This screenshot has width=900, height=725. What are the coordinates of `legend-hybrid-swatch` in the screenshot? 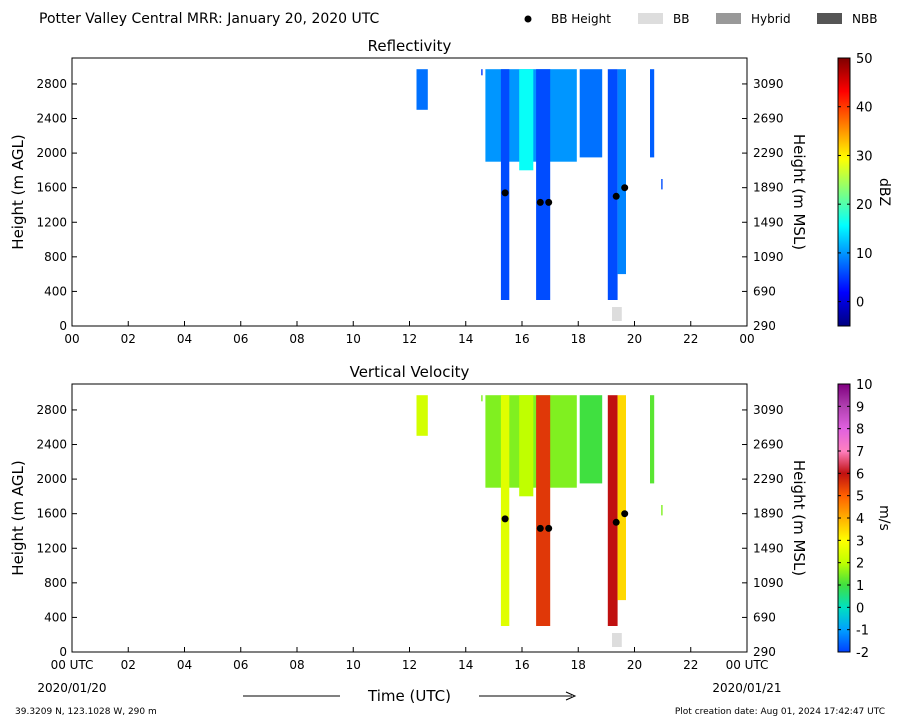 It's located at (728, 18).